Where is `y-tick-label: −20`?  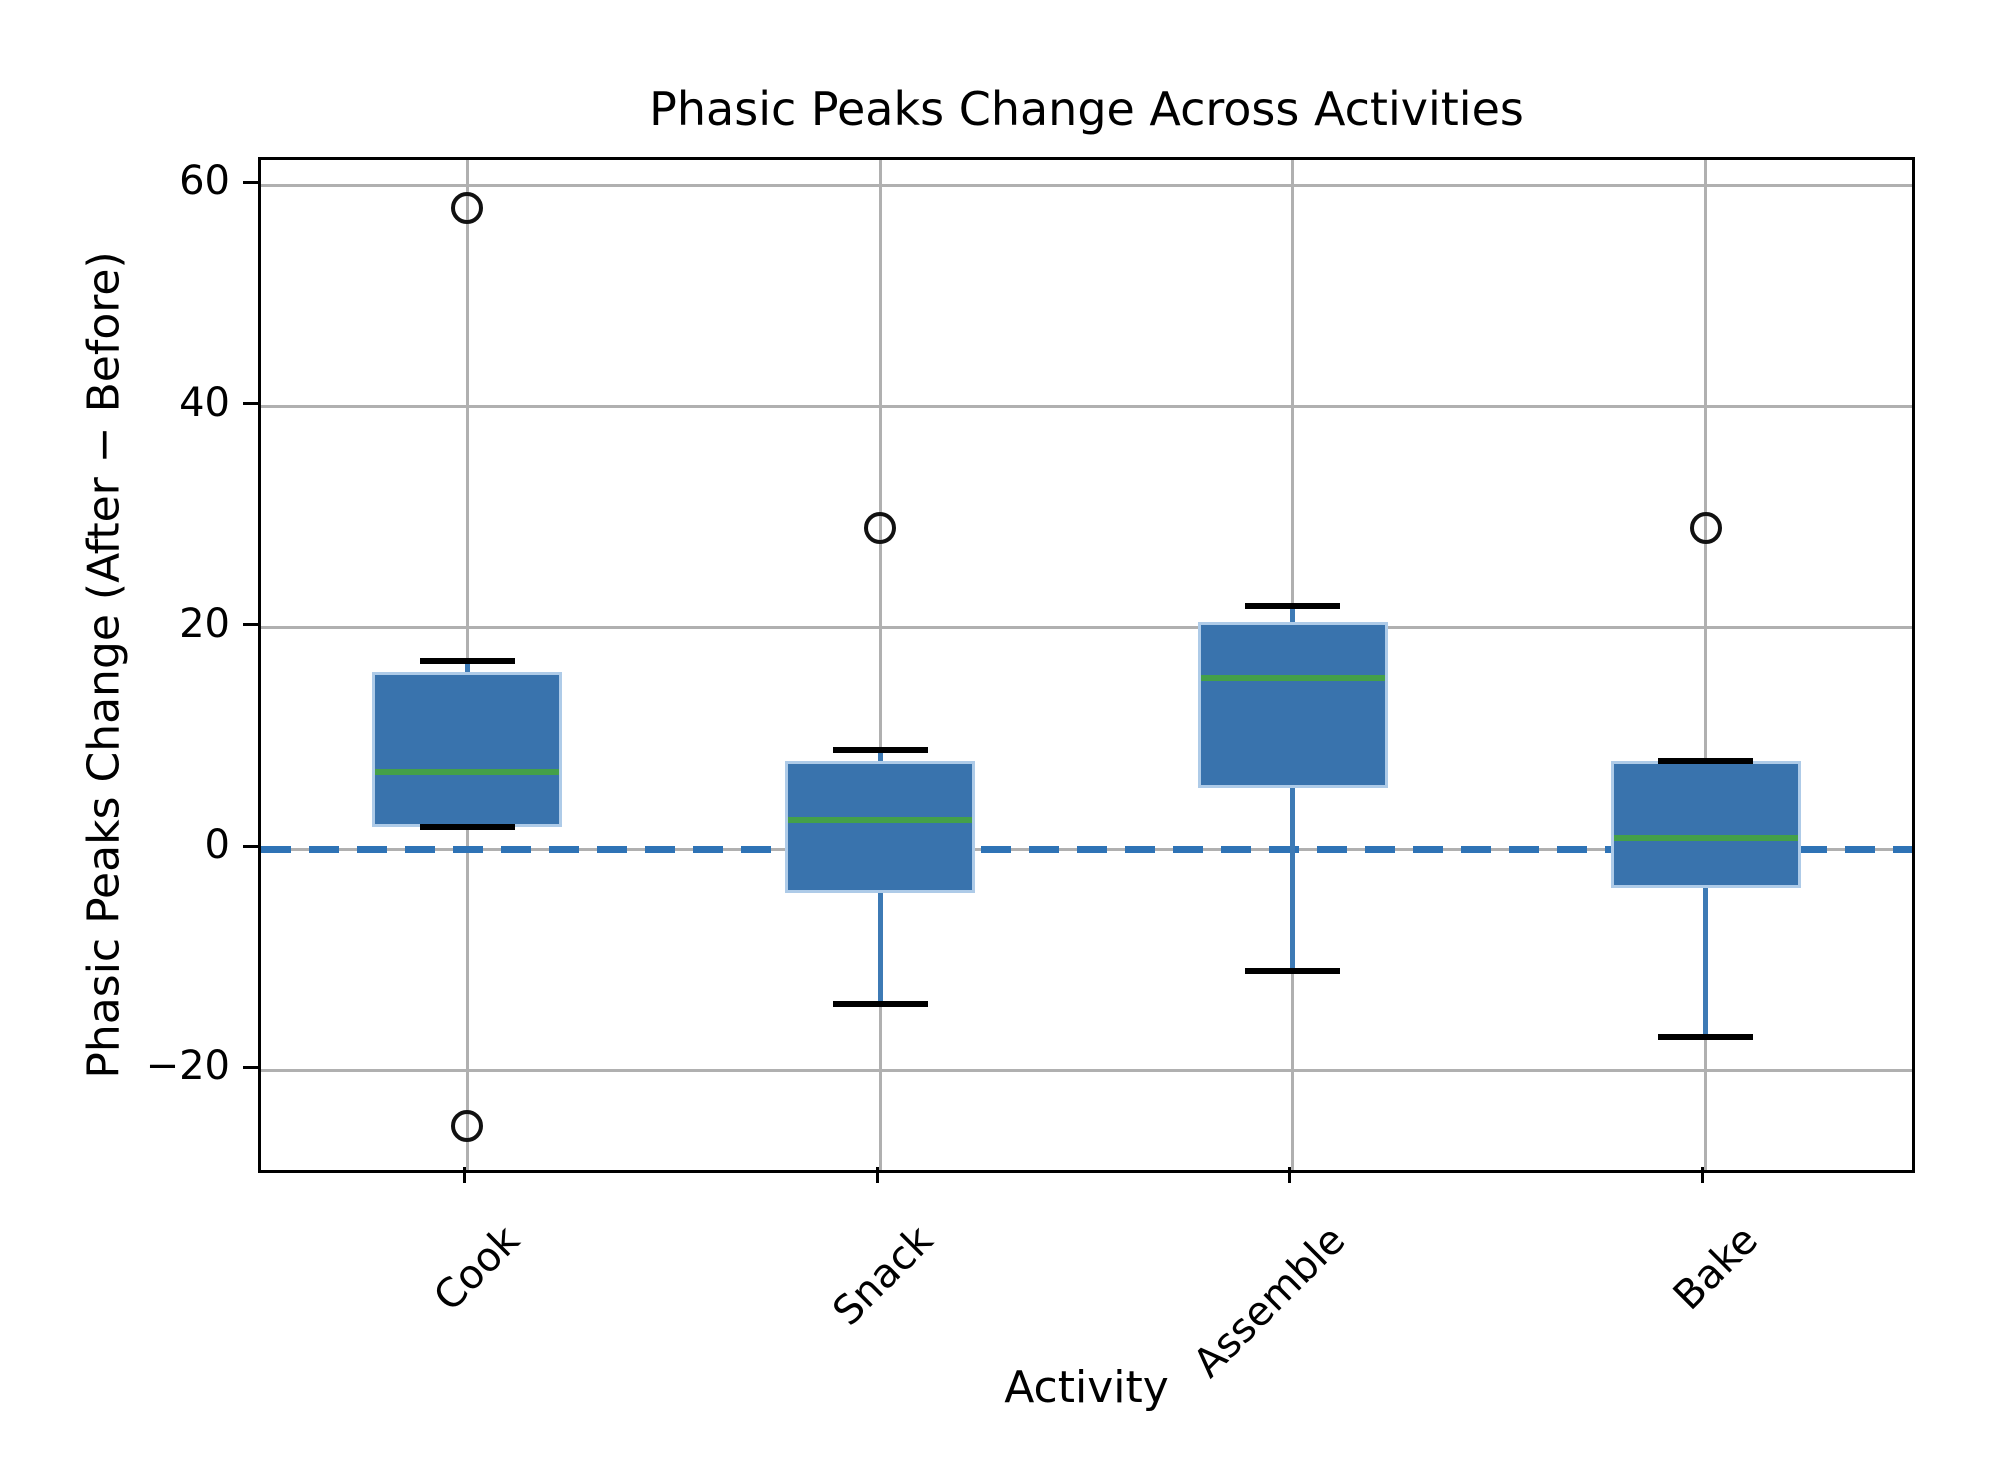
y-tick-label: −20 is located at coordinates (187, 1066).